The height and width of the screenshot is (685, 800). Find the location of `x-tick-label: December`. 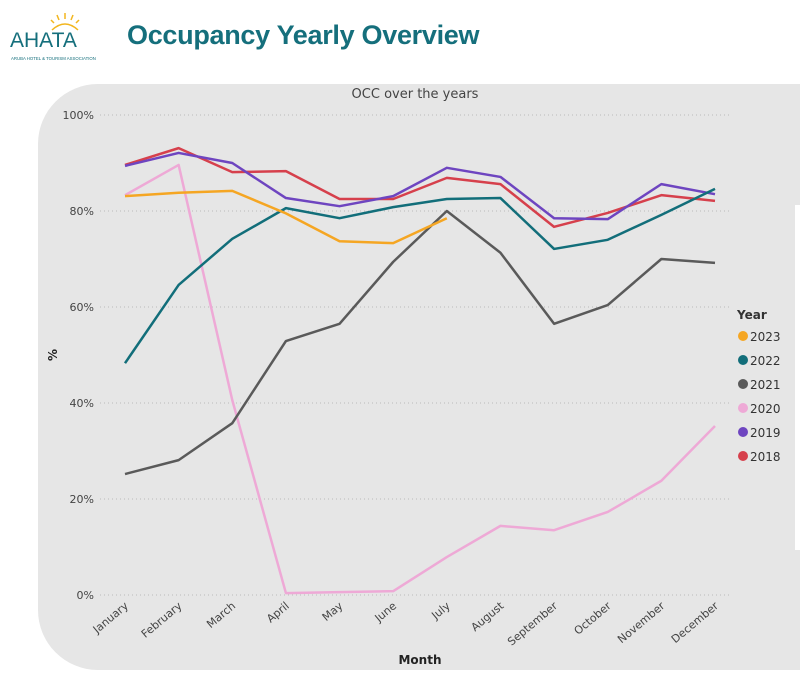

x-tick-label: December is located at coordinates (695, 622).